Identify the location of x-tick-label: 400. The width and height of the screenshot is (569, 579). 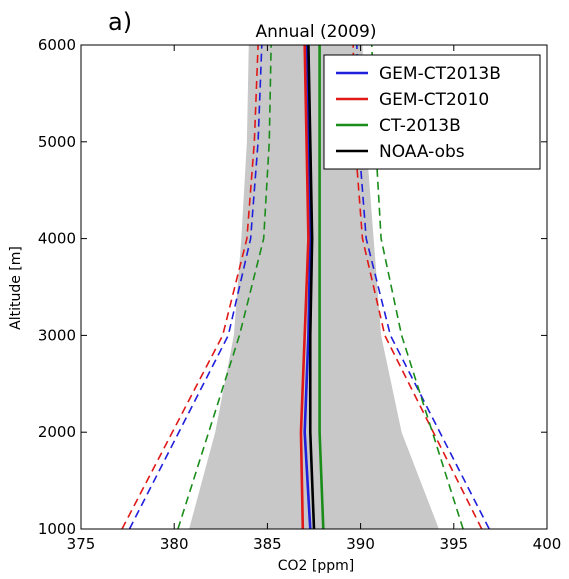
(547, 544).